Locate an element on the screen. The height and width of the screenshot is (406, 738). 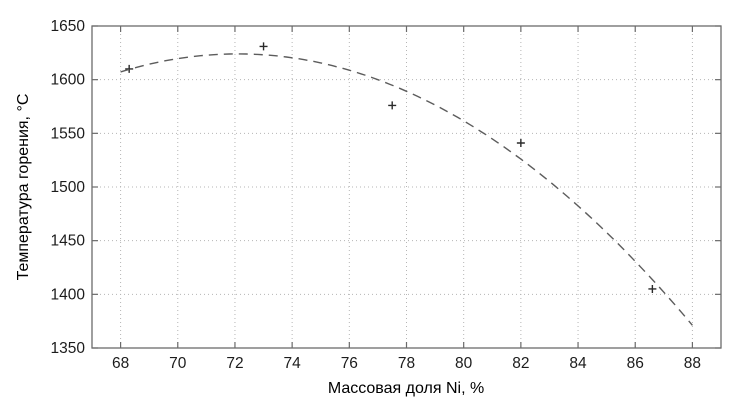
y-tick-label: 1550 is located at coordinates (68, 133).